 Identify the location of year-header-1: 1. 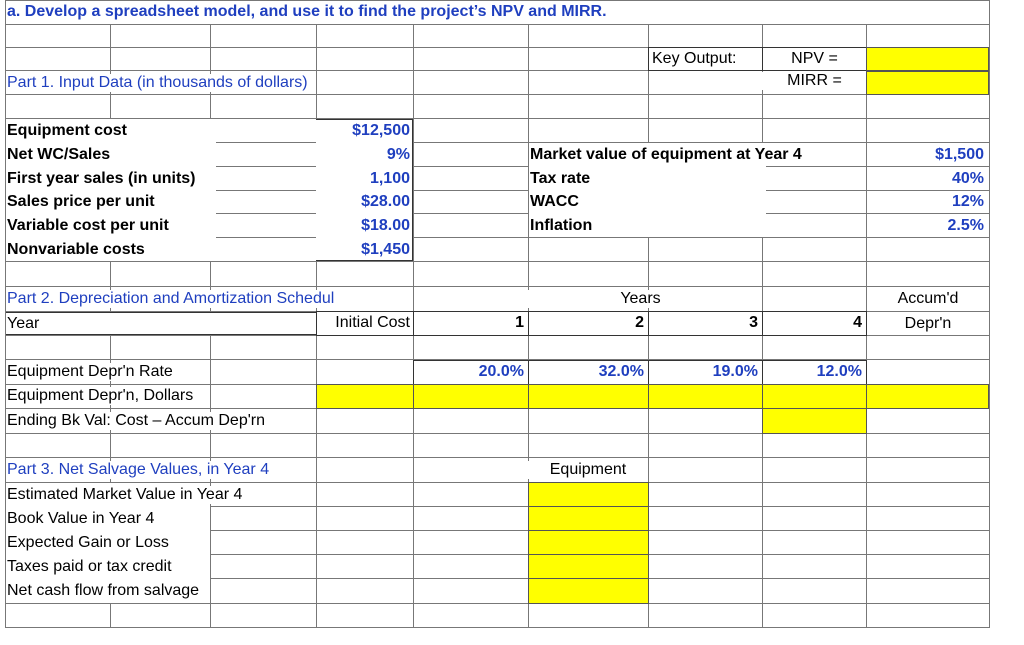
(471, 323).